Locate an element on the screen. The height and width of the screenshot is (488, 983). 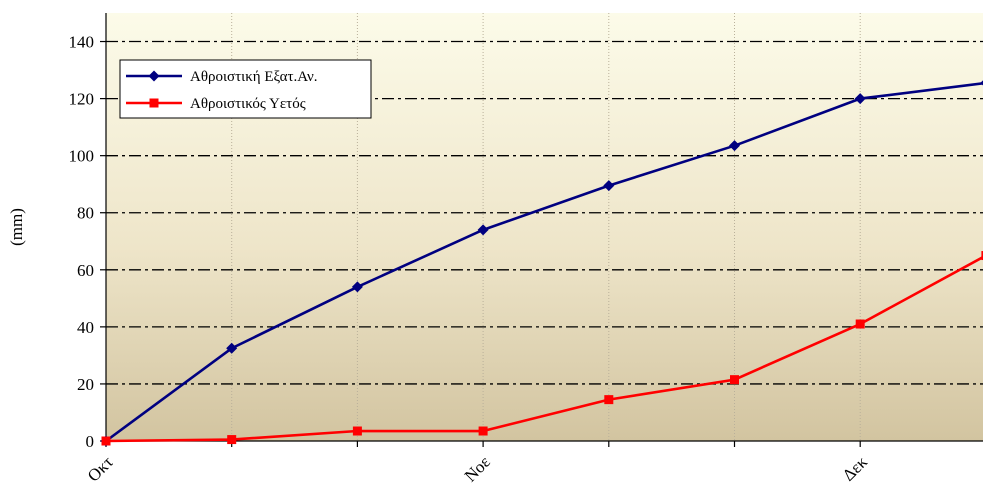
y-tick-label: 20 is located at coordinates (85, 384).